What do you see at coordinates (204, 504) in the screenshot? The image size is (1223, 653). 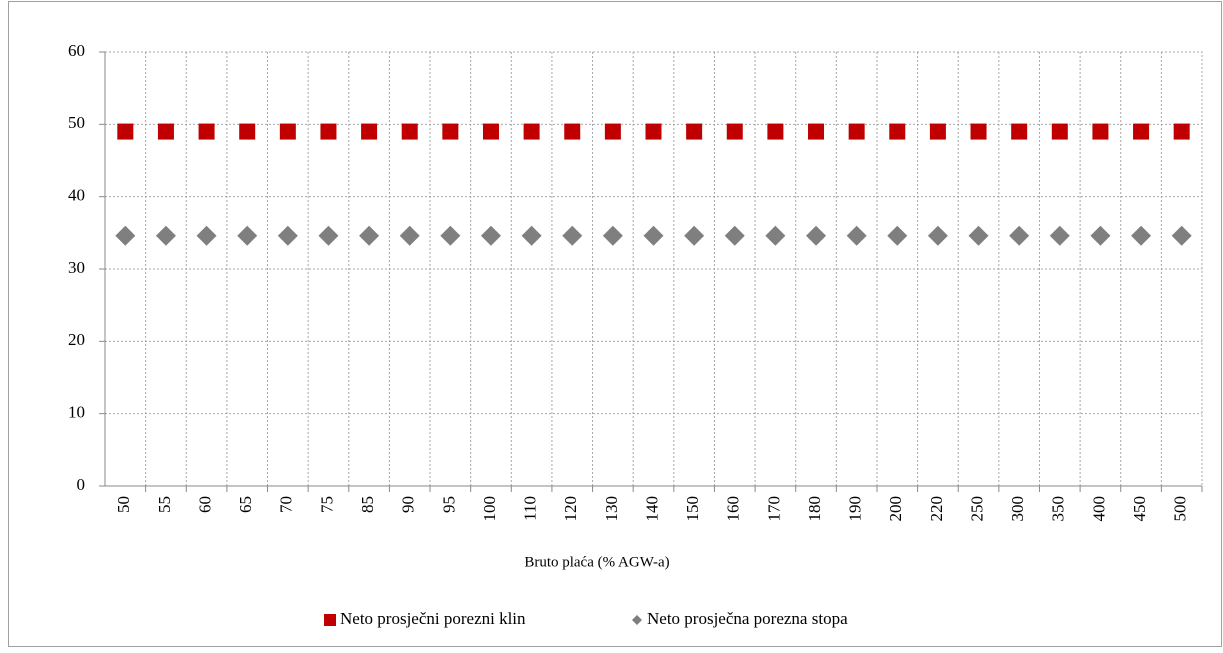 I see `x-tick-label: 60` at bounding box center [204, 504].